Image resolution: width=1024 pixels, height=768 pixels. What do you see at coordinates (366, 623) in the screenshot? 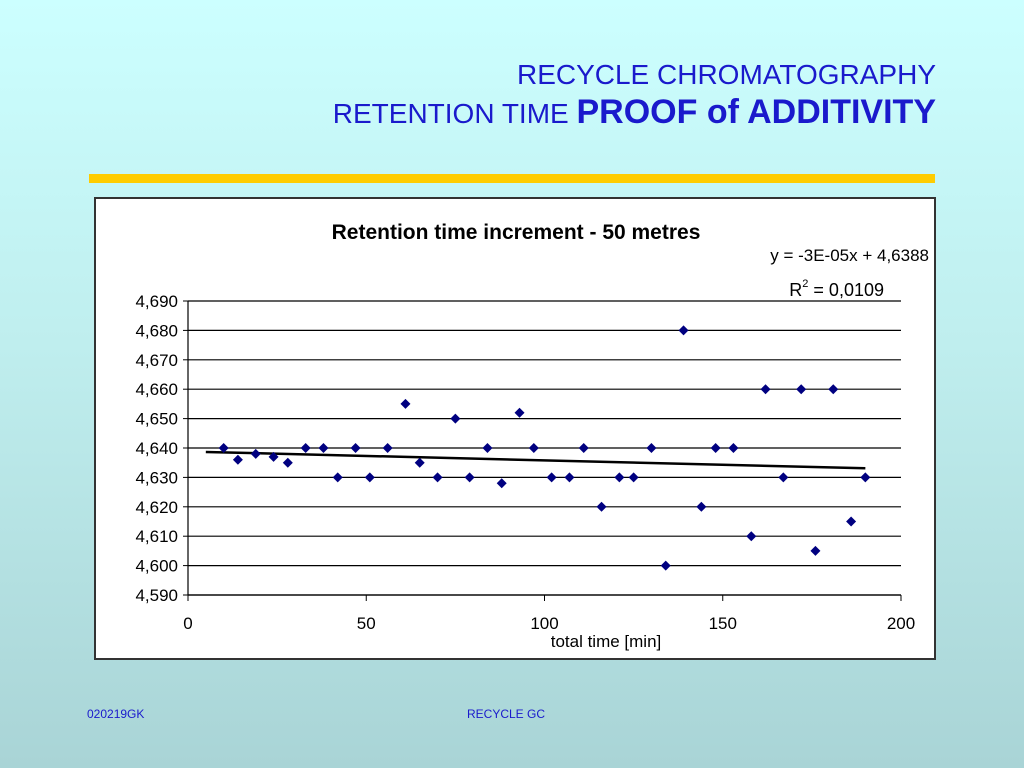
I see `x-tick-label: 50` at bounding box center [366, 623].